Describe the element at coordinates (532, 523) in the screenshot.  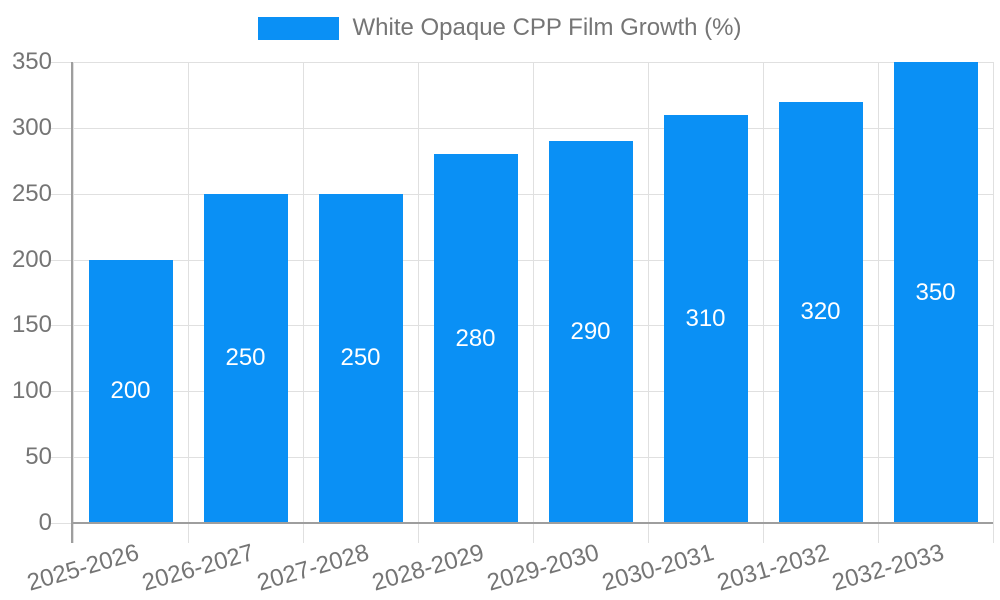
I see `x-axis-line` at that location.